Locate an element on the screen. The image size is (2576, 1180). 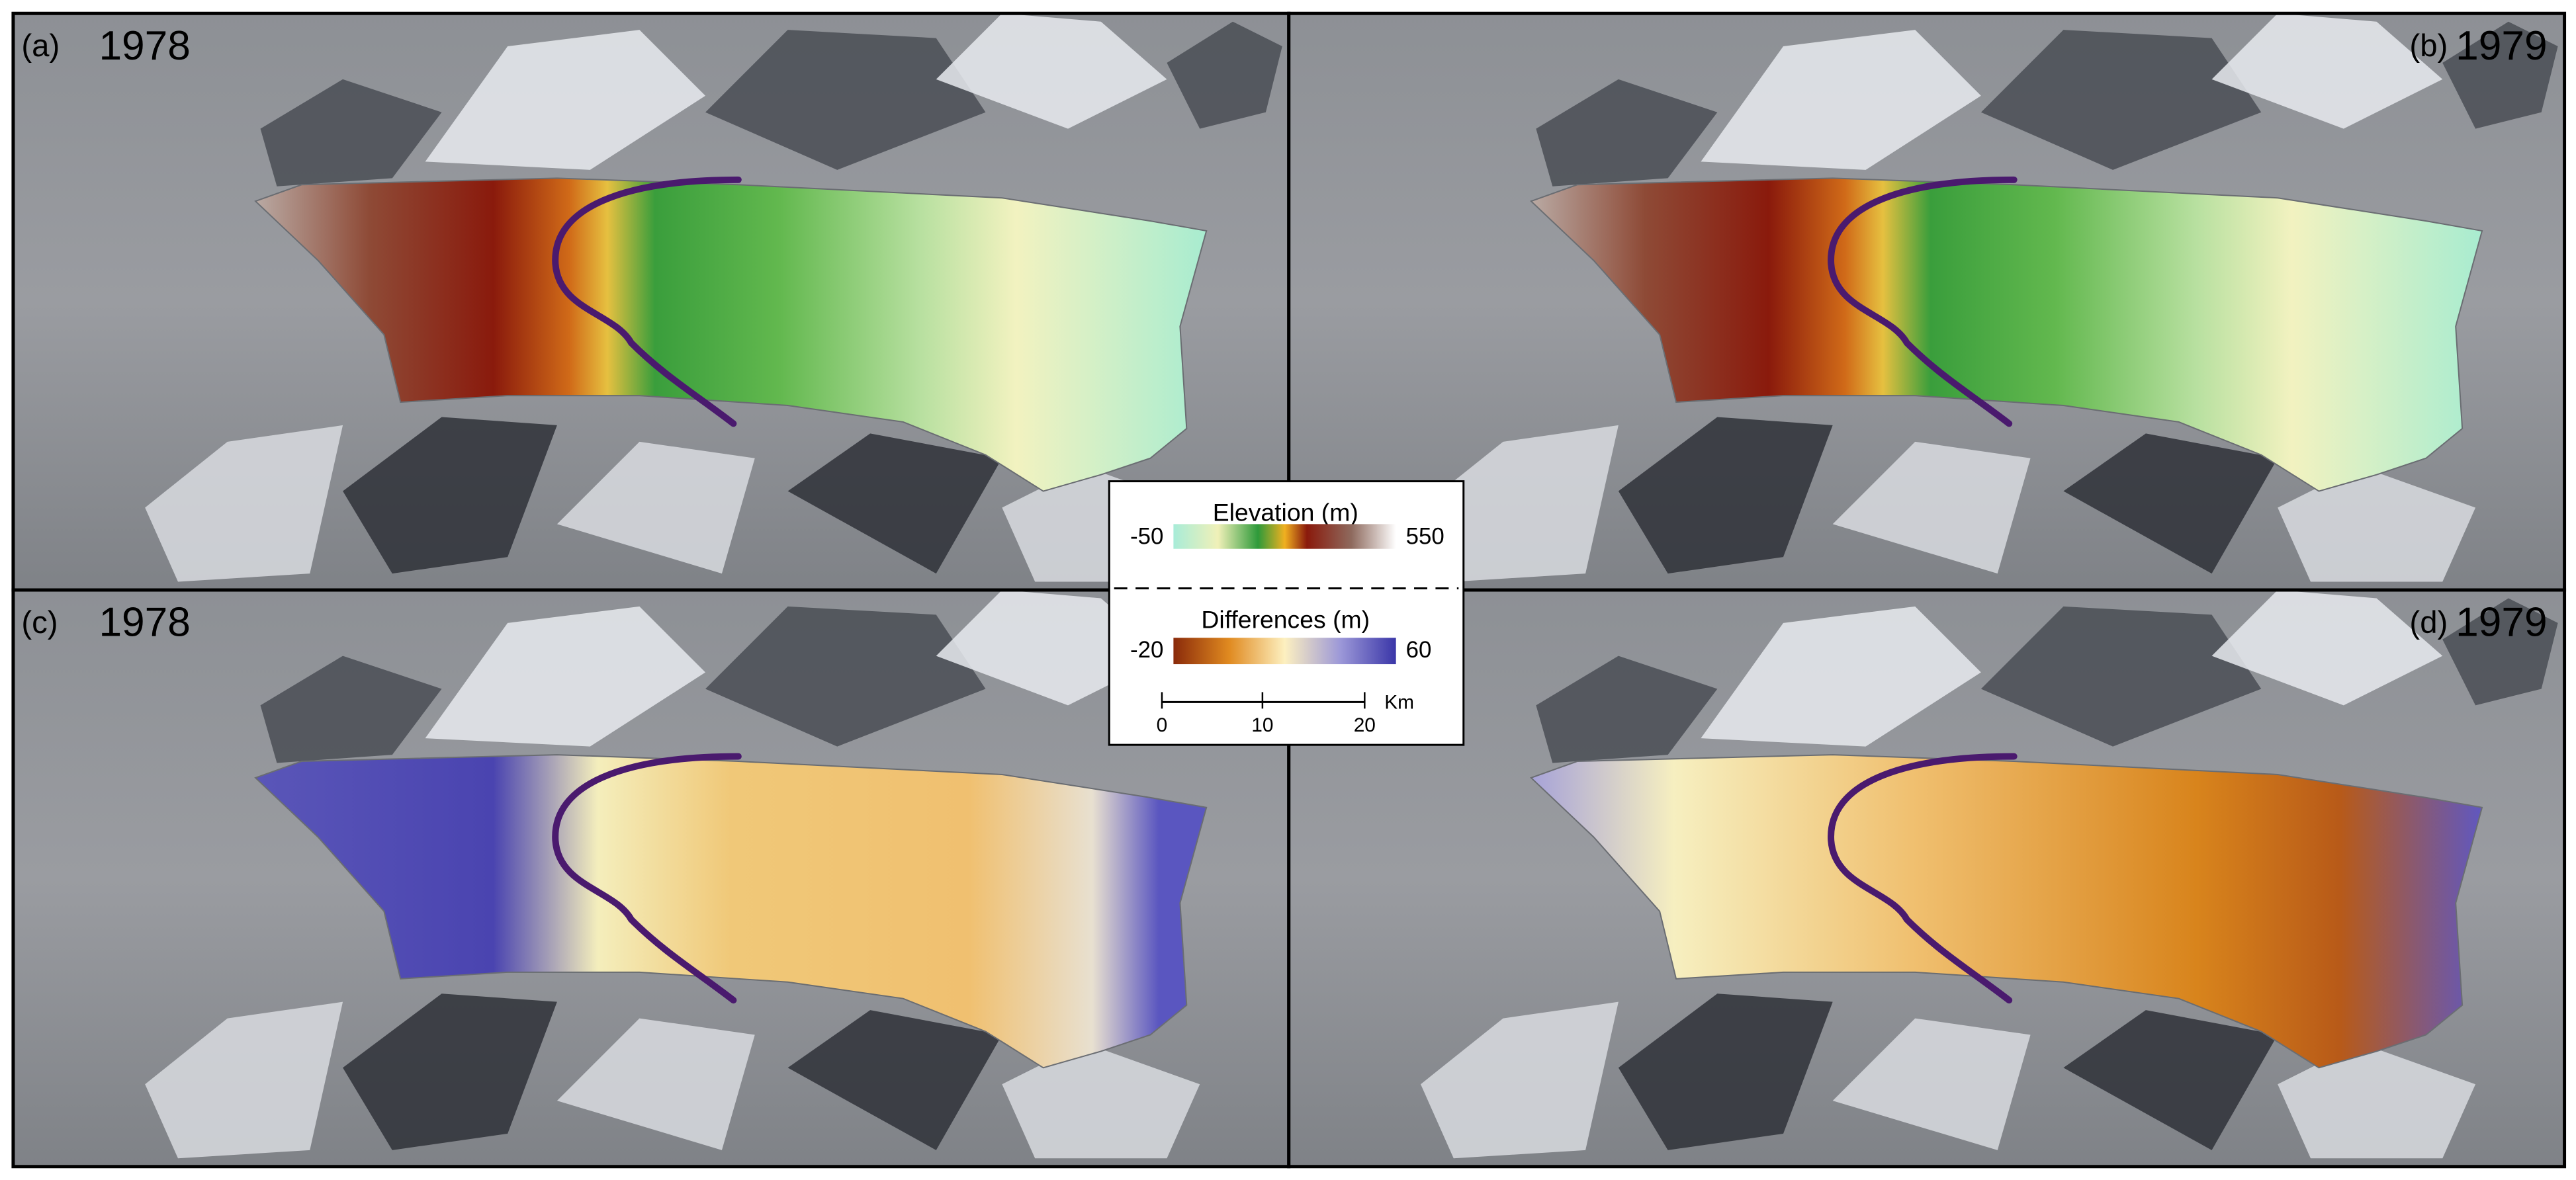
legend-max: 550 is located at coordinates (1425, 536).